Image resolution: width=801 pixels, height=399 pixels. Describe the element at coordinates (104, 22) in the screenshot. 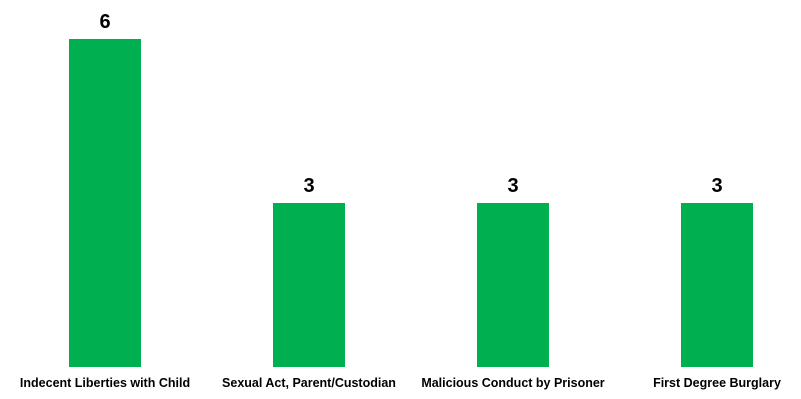

I see `data-label-1: 6` at that location.